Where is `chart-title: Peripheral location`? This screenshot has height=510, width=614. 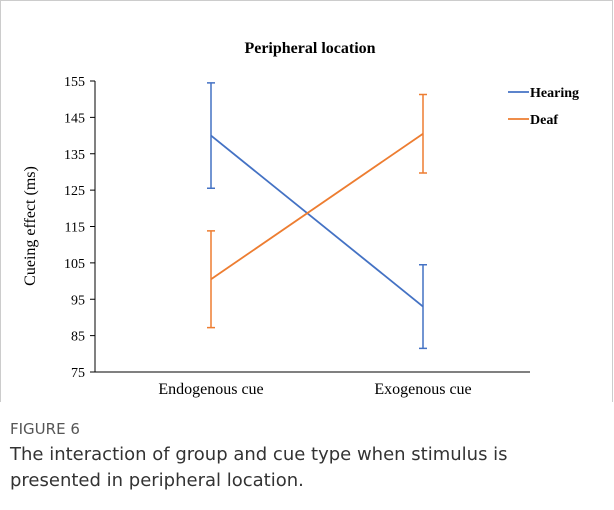 chart-title: Peripheral location is located at coordinates (309, 48).